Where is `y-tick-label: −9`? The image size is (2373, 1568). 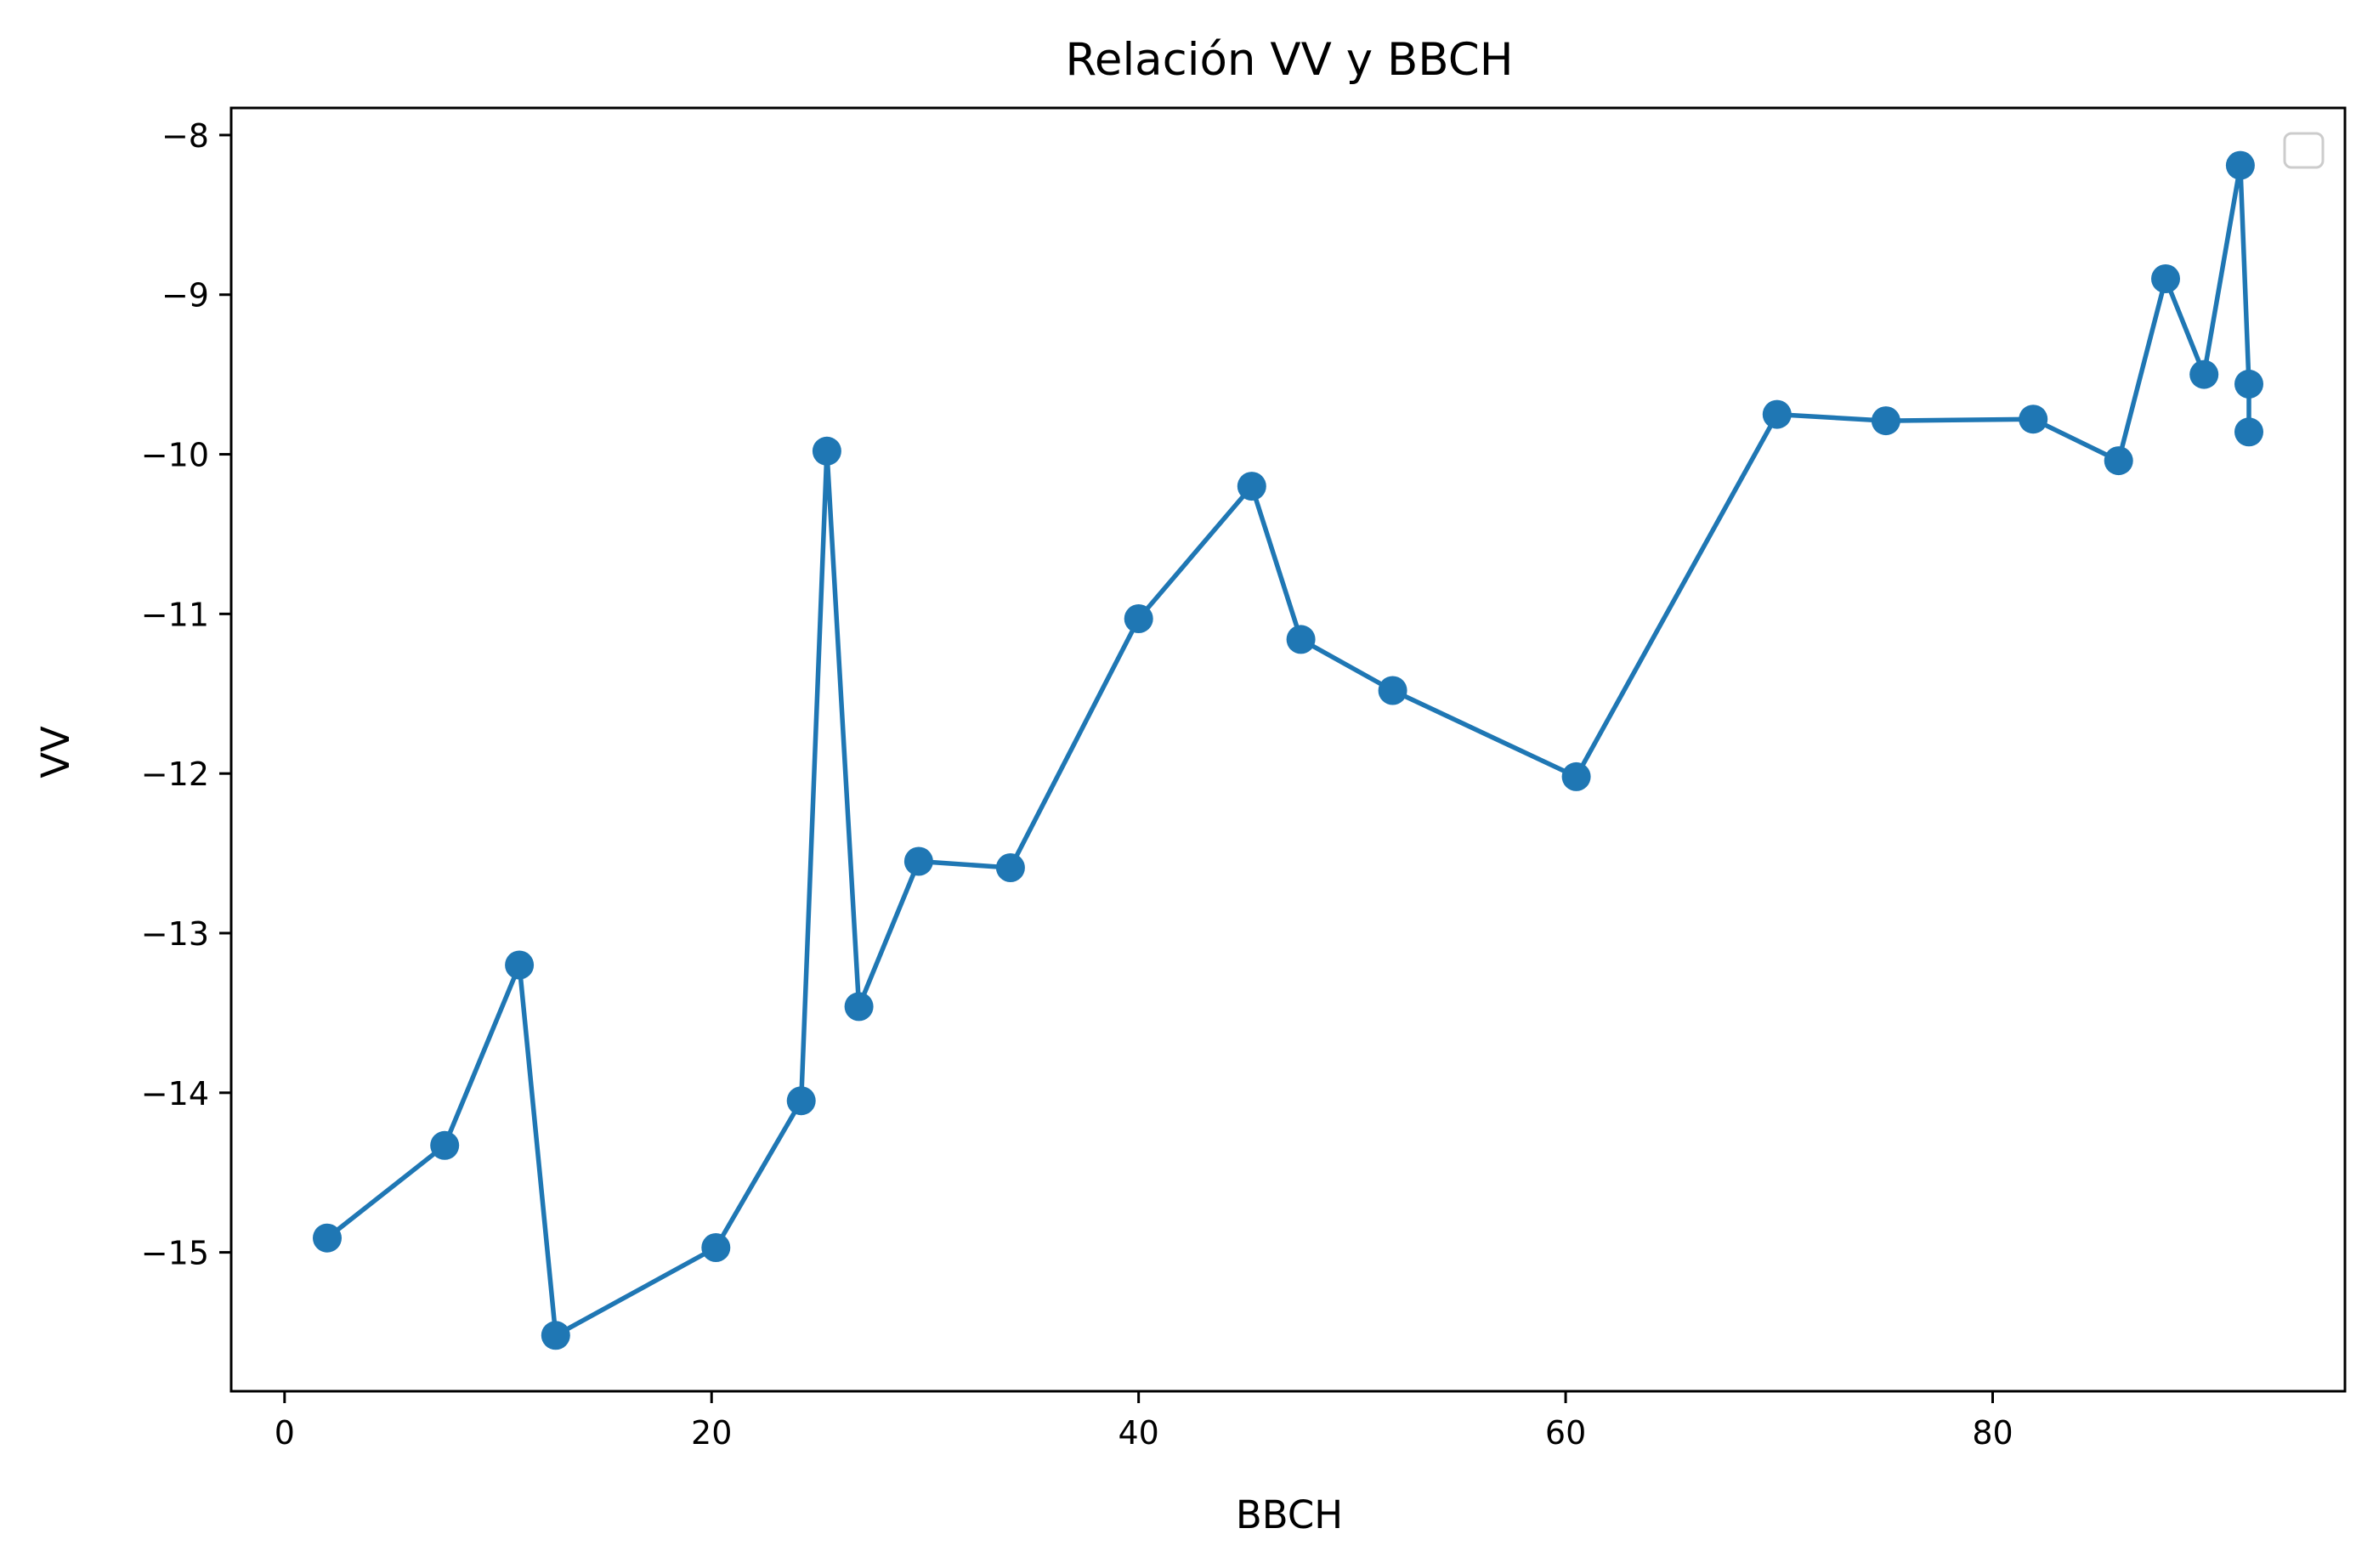 y-tick-label: −9 is located at coordinates (185, 295).